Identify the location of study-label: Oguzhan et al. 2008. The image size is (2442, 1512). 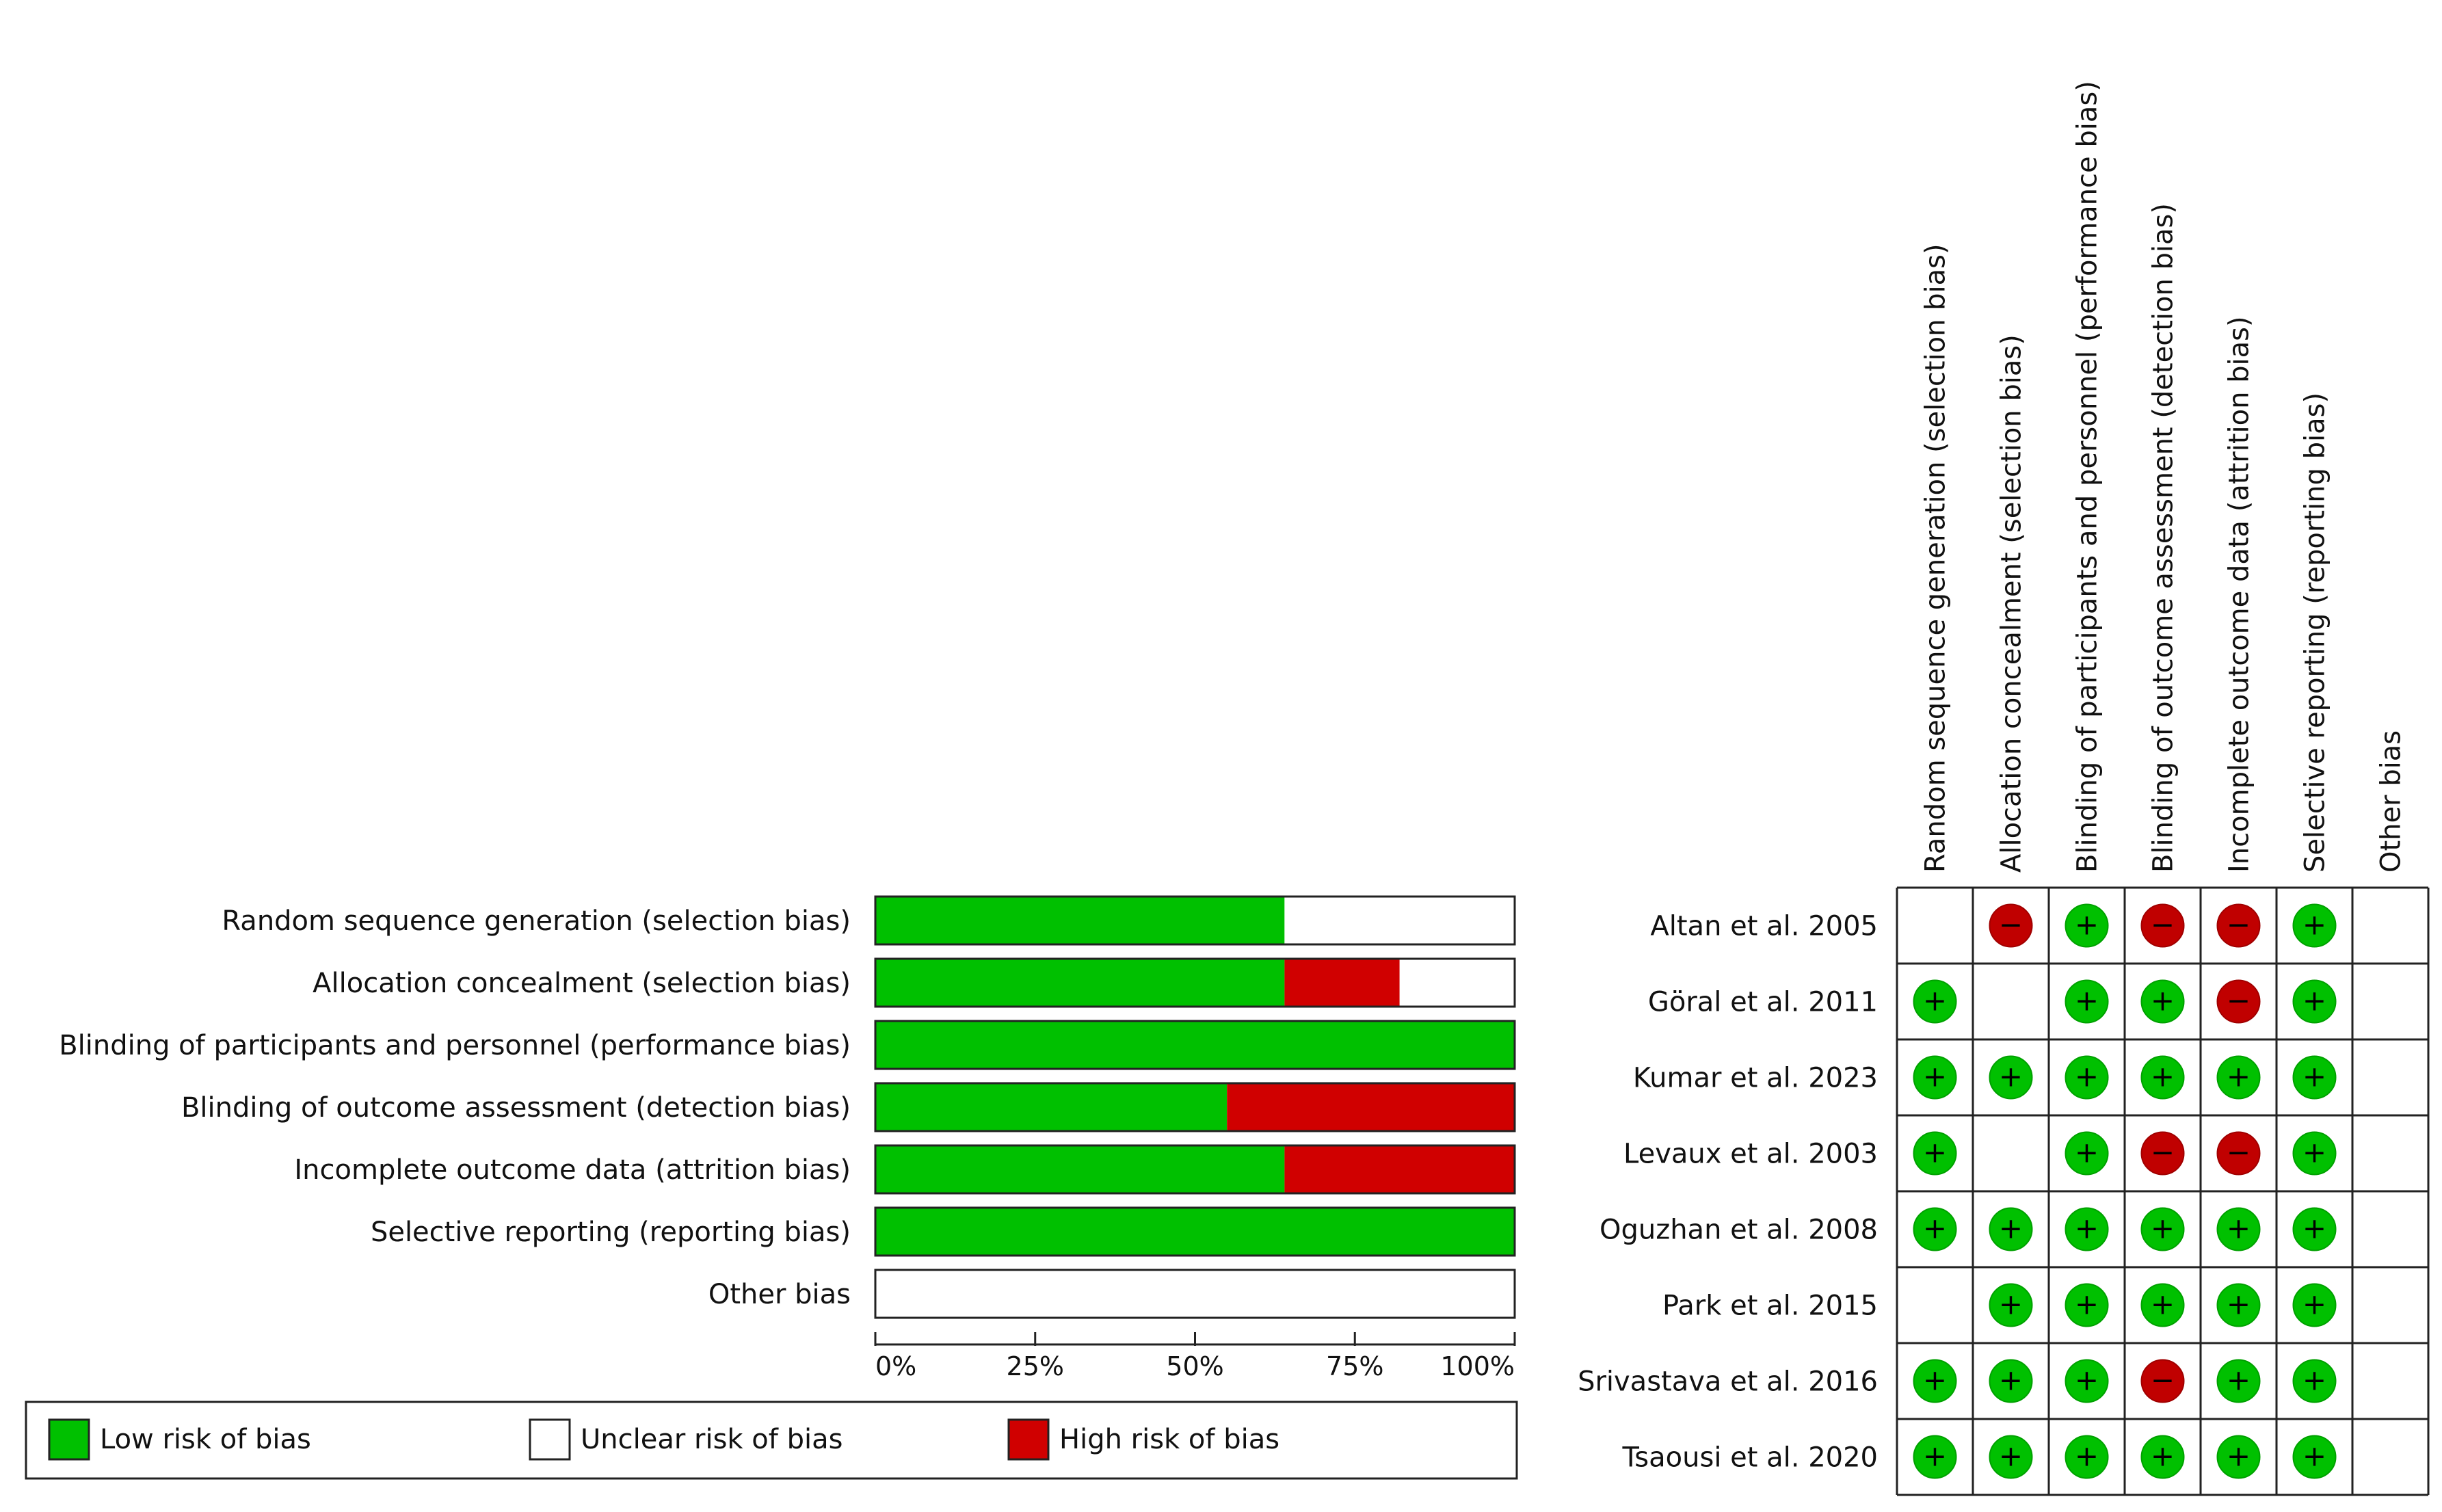
(1739, 1230).